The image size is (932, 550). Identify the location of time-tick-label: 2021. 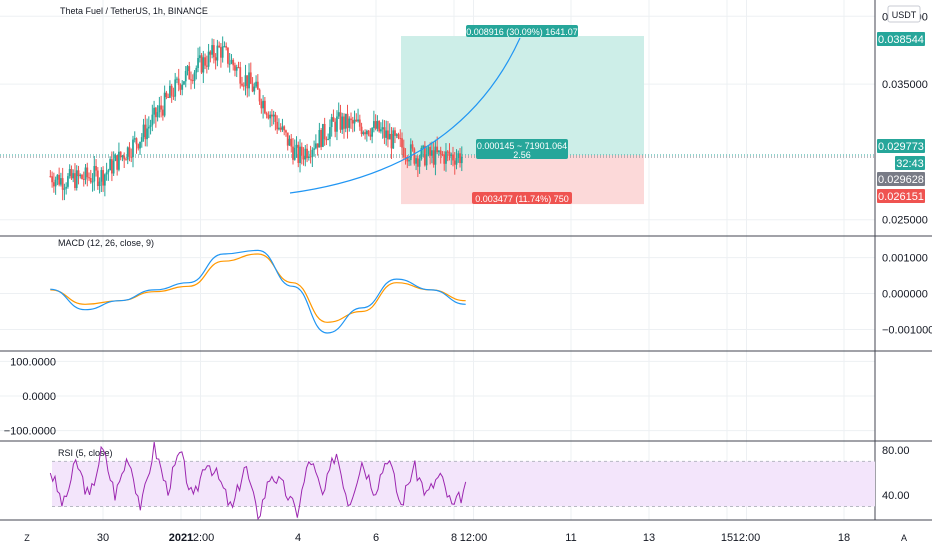
(181, 538).